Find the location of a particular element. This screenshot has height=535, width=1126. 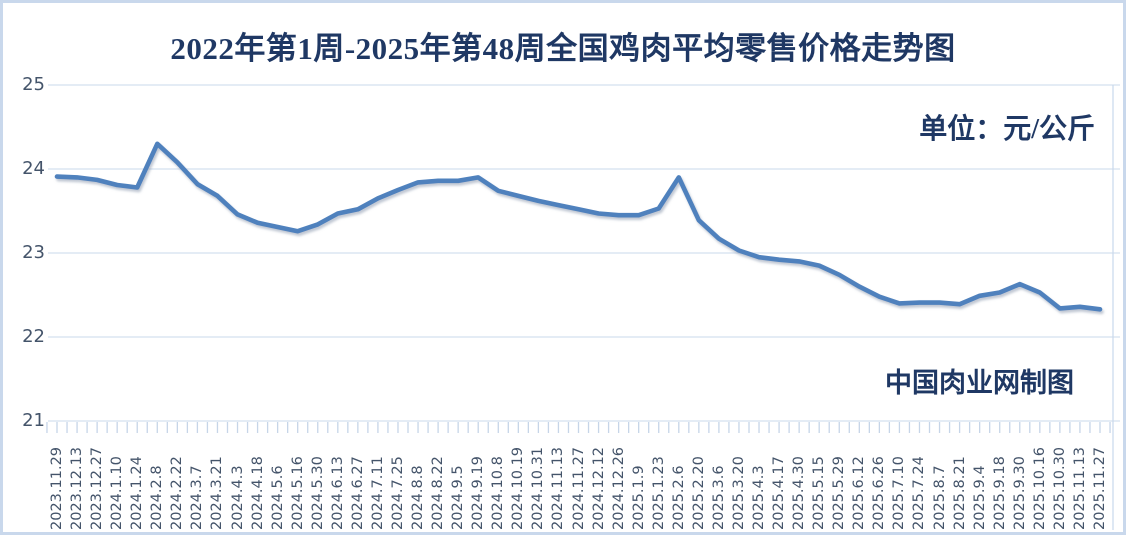

x-axis-tick-label: 2024.1.24 is located at coordinates (137, 493).